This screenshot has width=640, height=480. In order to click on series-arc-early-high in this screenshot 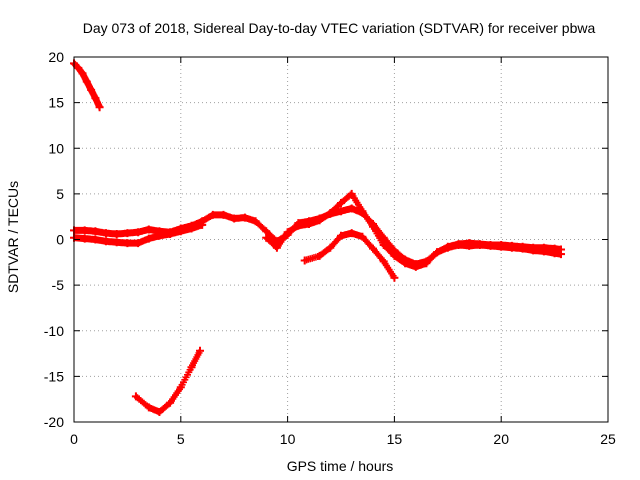, I will do `click(87, 85)`.